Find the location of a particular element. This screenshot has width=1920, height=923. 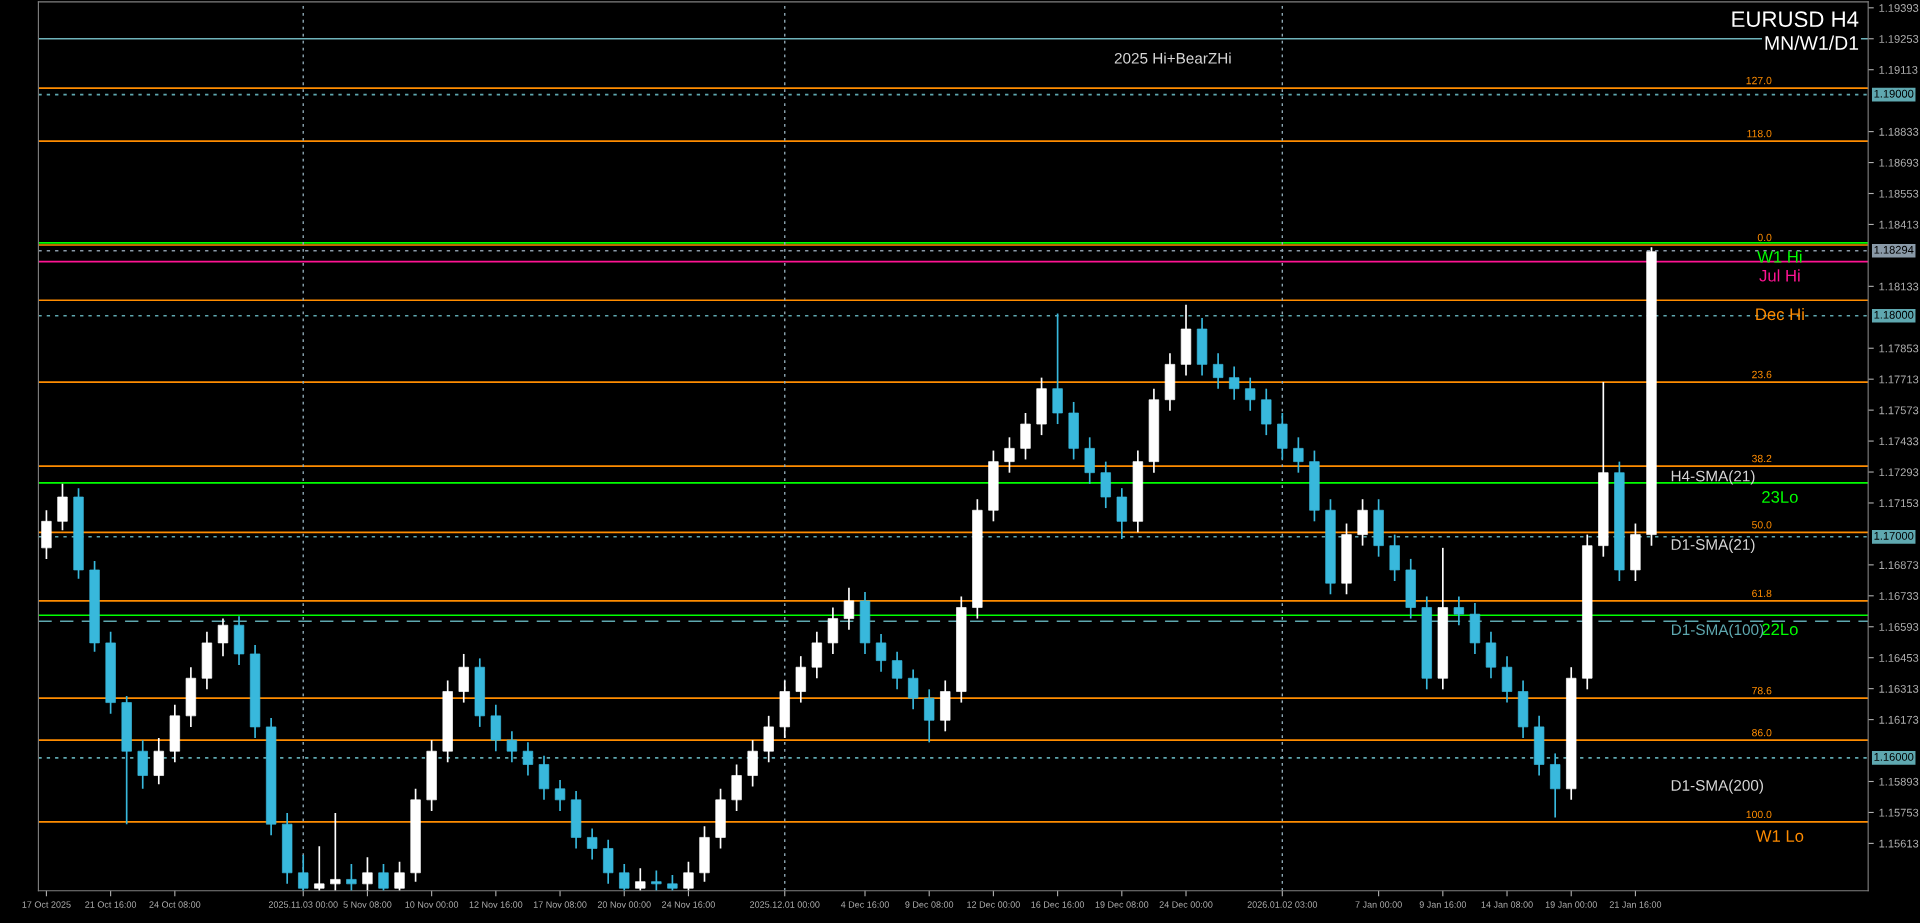

x-tick-label: 2025.12.01 00:00 is located at coordinates (785, 904).